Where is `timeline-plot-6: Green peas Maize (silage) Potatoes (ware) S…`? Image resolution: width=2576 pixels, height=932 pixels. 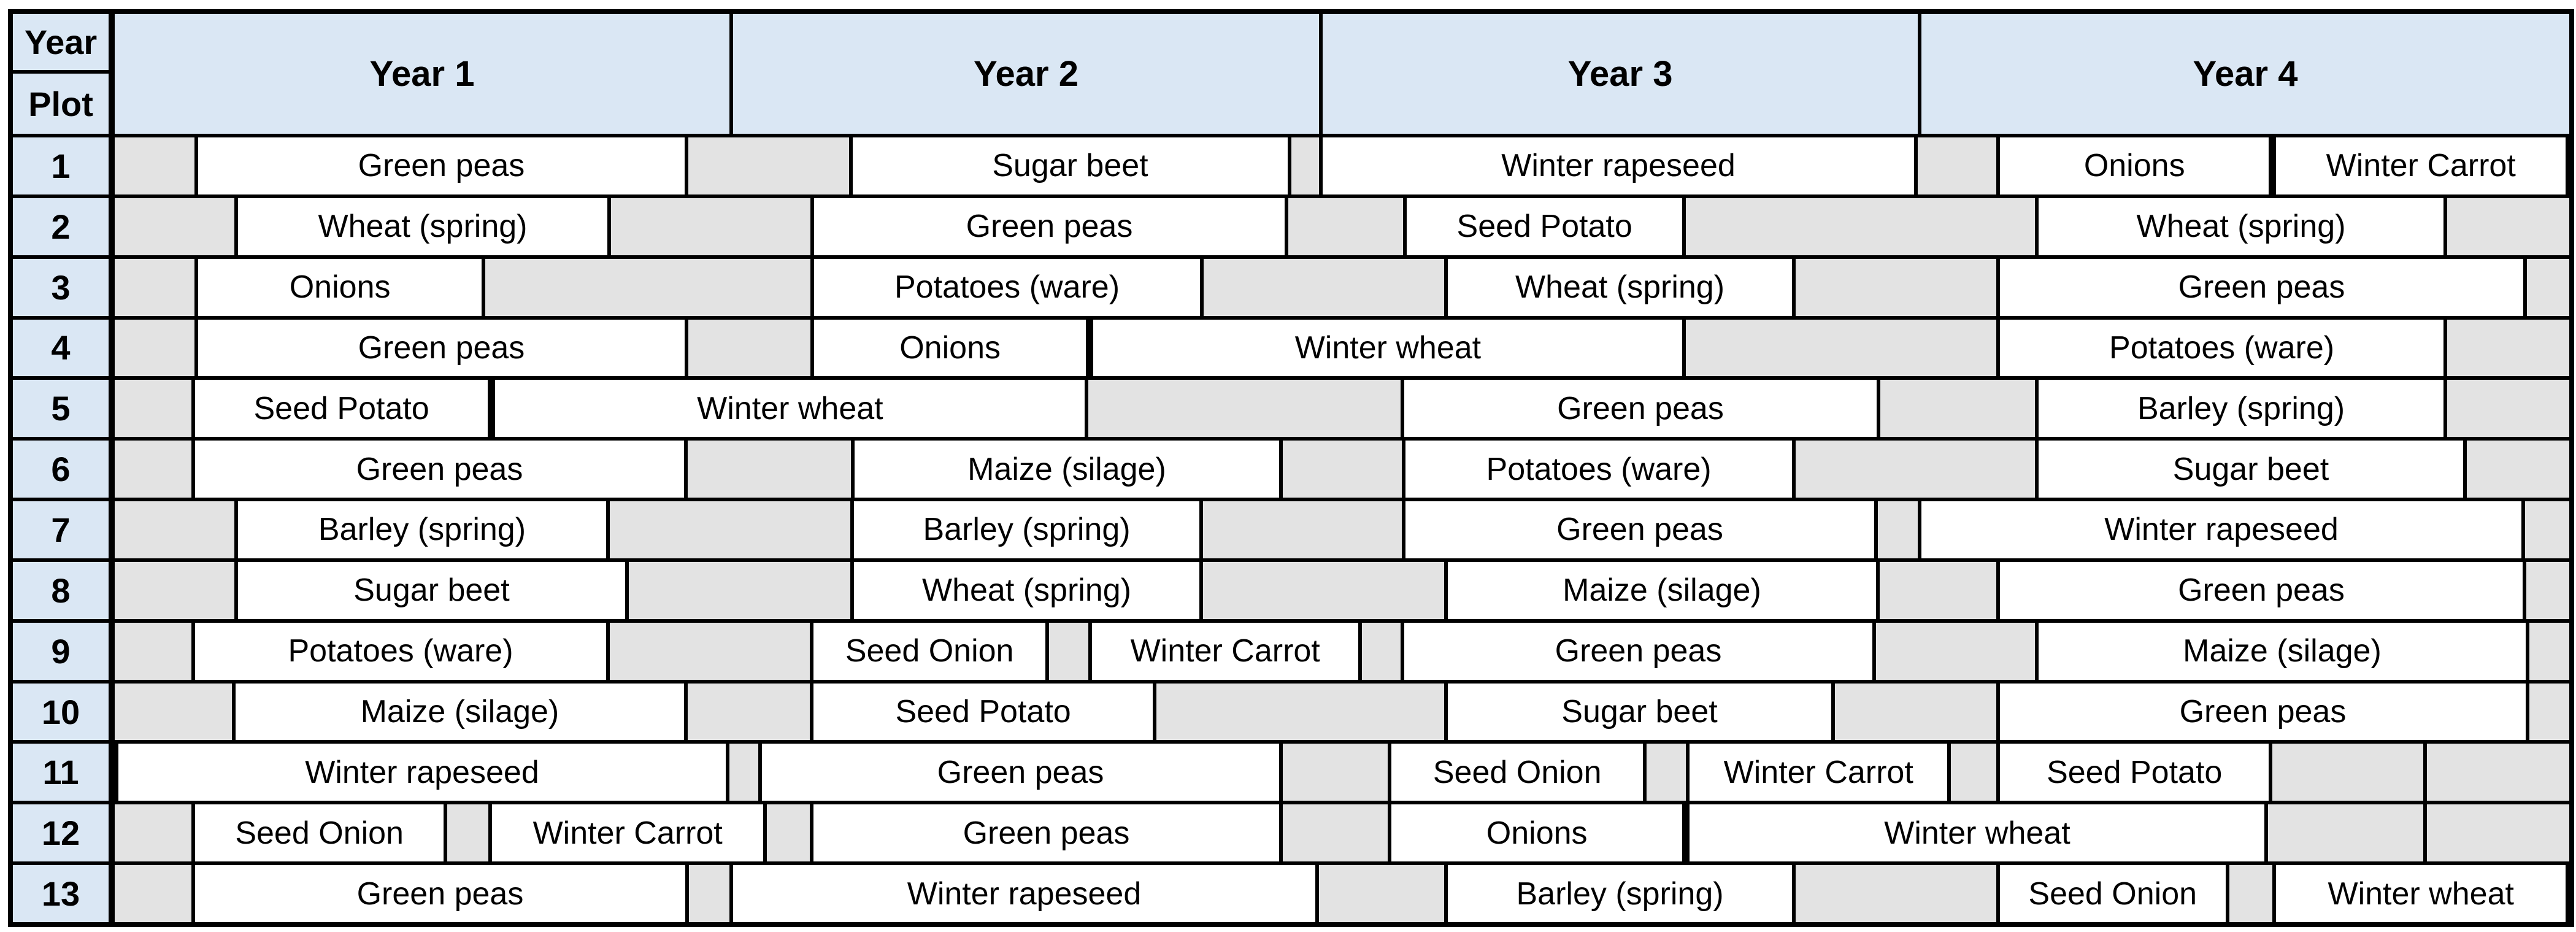
timeline-plot-6: Green peas Maize (silage) Potatoes (ware) S… is located at coordinates (1342, 469).